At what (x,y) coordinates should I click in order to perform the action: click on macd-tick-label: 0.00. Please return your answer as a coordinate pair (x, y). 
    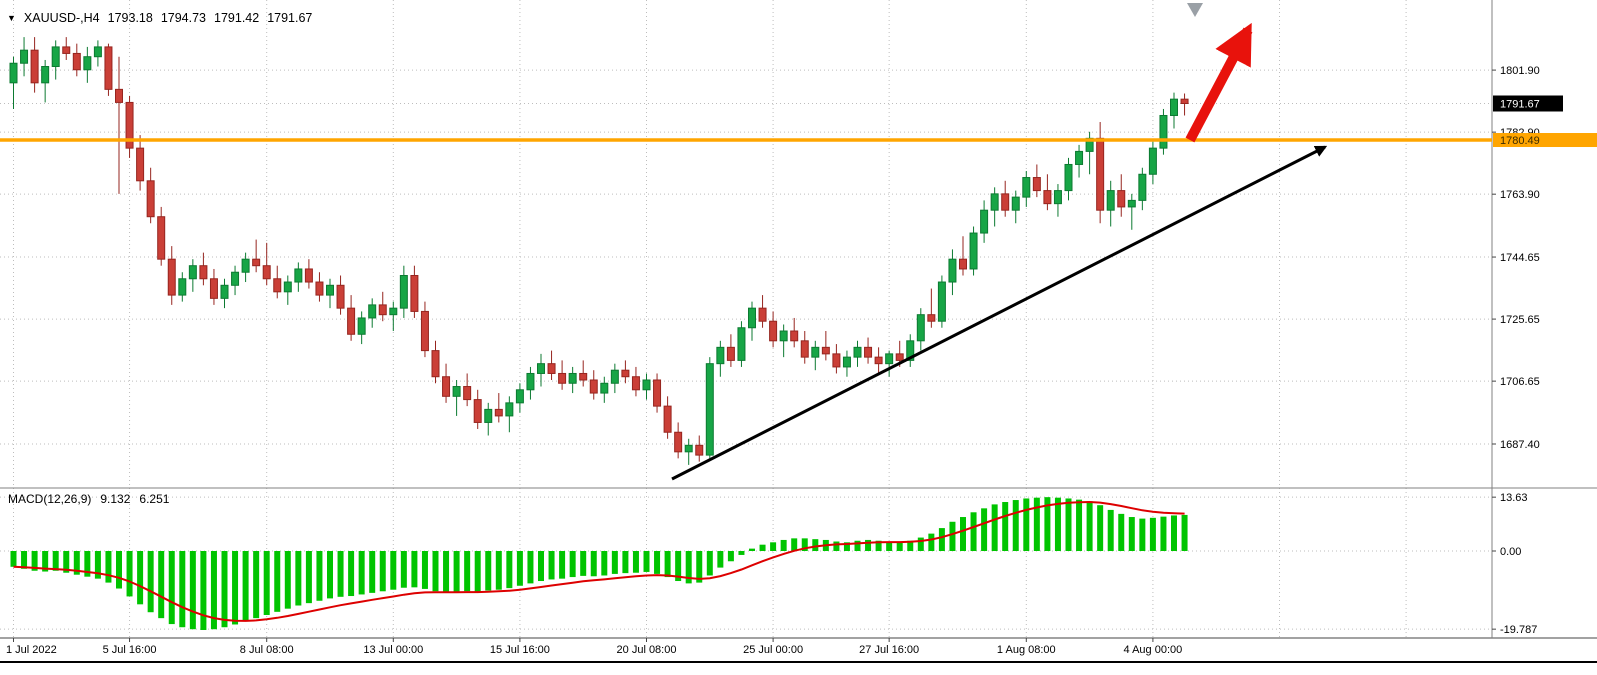
    Looking at the image, I should click on (1510, 552).